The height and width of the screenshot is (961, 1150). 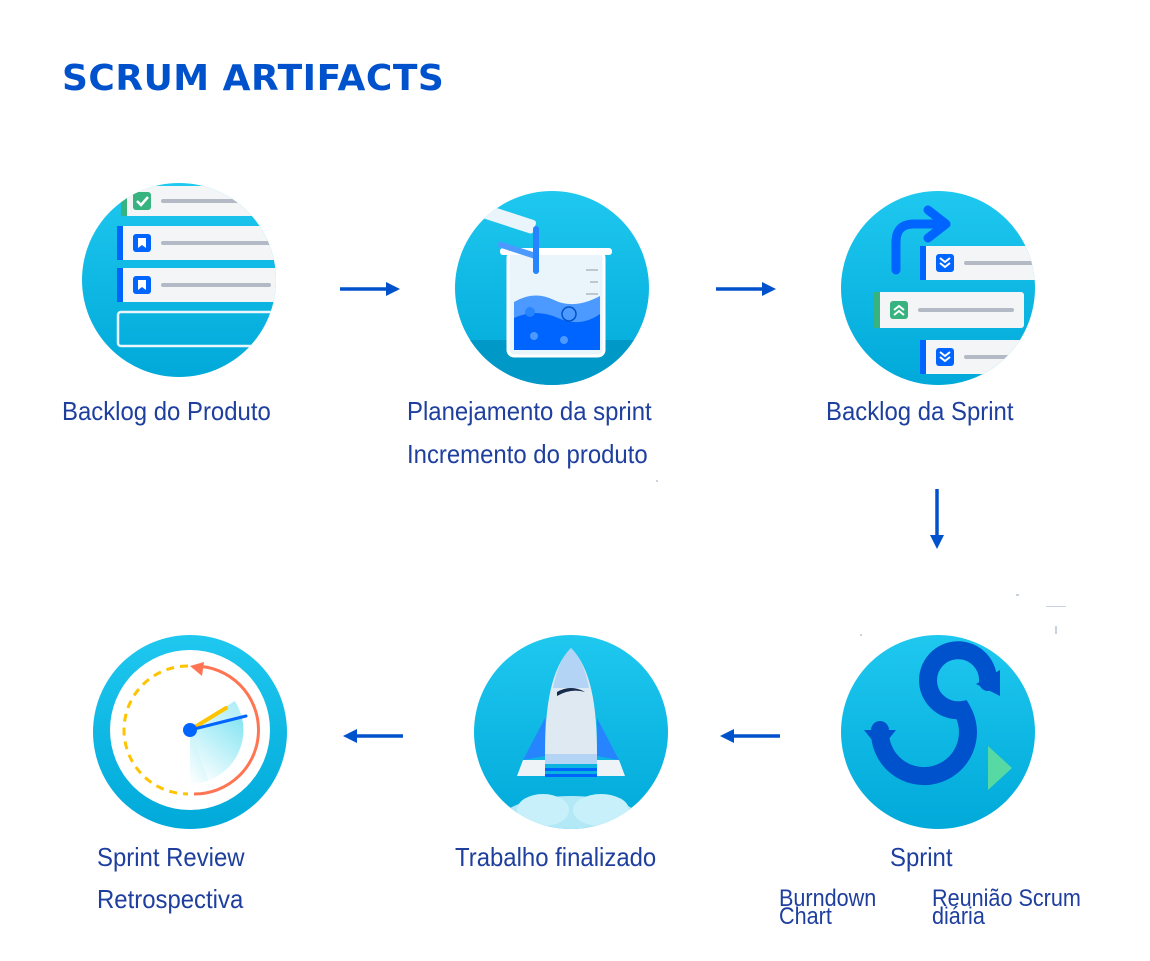 What do you see at coordinates (920, 411) in the screenshot?
I see `label-backlog-sprint: Backlog da Sprint` at bounding box center [920, 411].